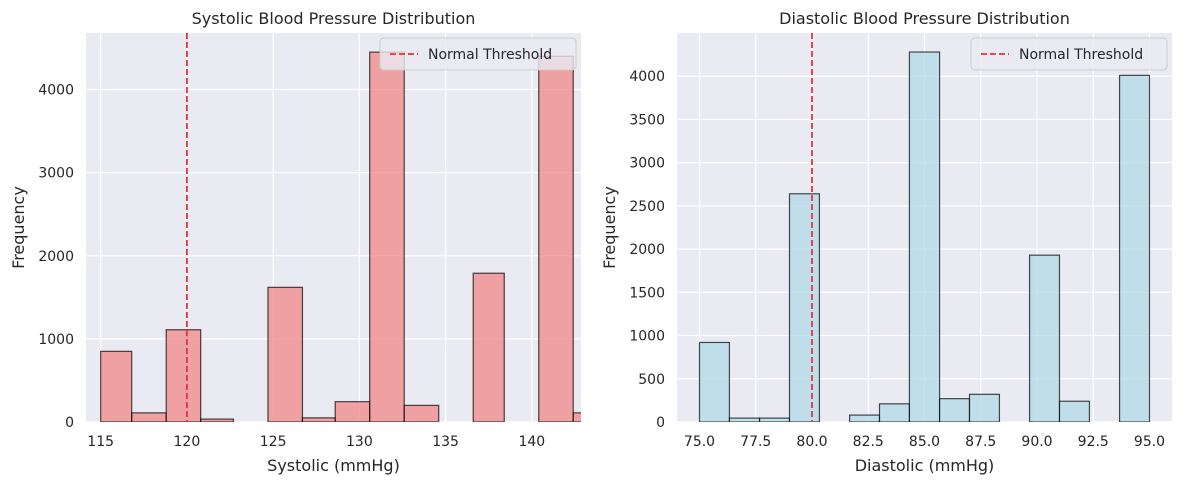 This screenshot has height=484, width=1183. Describe the element at coordinates (647, 207) in the screenshot. I see `diastolic-y-tick-label: 2500` at that location.